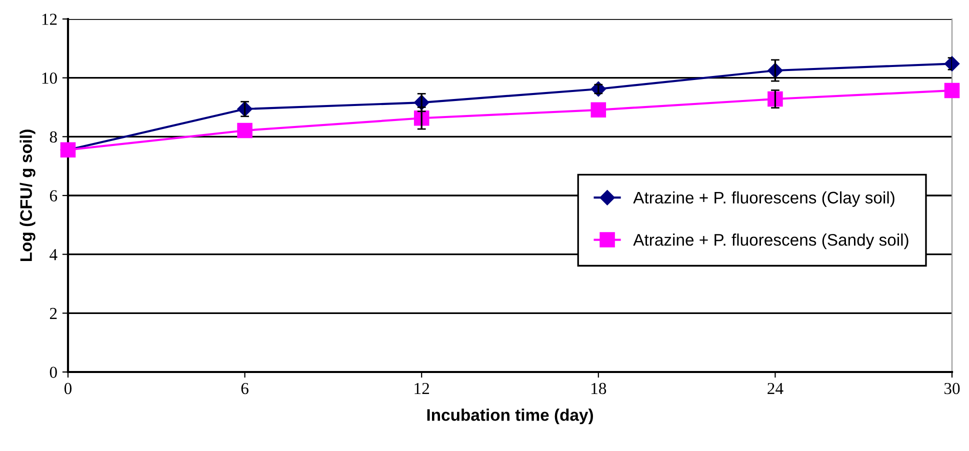  What do you see at coordinates (763, 199) in the screenshot?
I see `legend-label: Atrazine + P. fluorescens (Clay soil)` at bounding box center [763, 199].